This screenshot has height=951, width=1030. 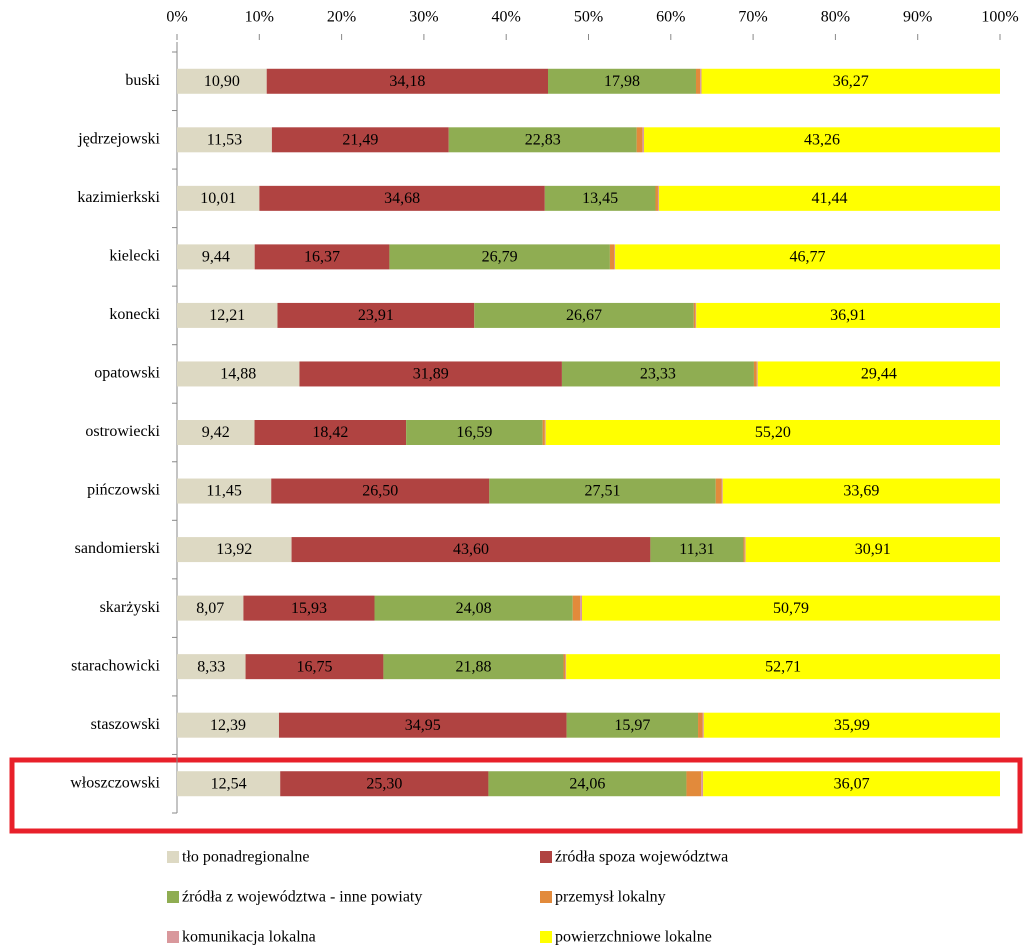 What do you see at coordinates (543, 139) in the screenshot?
I see `data-label: 22,83` at bounding box center [543, 139].